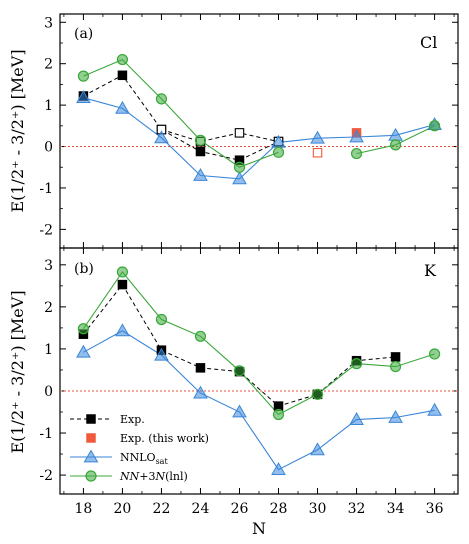  I want to click on legend-label-nn3n: NN+3N(lnl), so click(153, 476).